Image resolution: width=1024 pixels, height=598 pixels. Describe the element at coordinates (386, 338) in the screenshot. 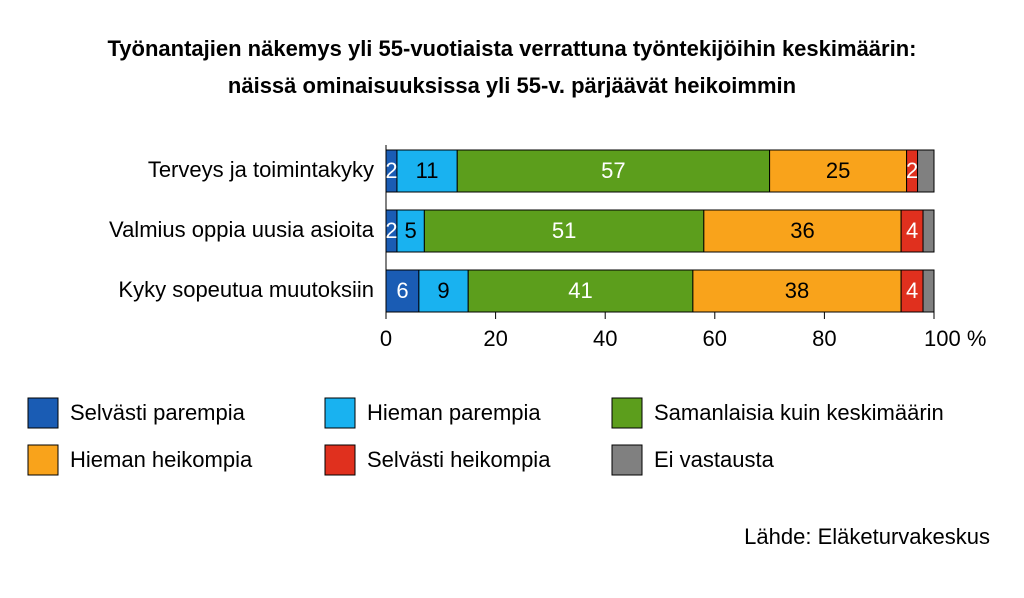

I see `x-tick-label: 0` at that location.